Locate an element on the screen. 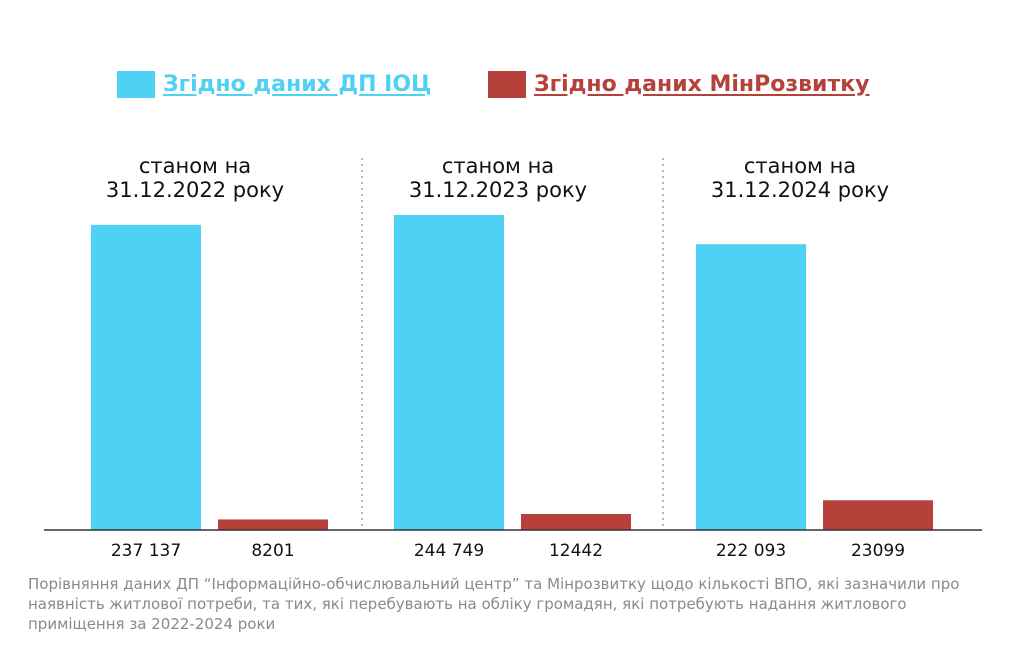 This screenshot has width=1014, height=658. value-label-series-1-group-3: 222 093 is located at coordinates (751, 551).